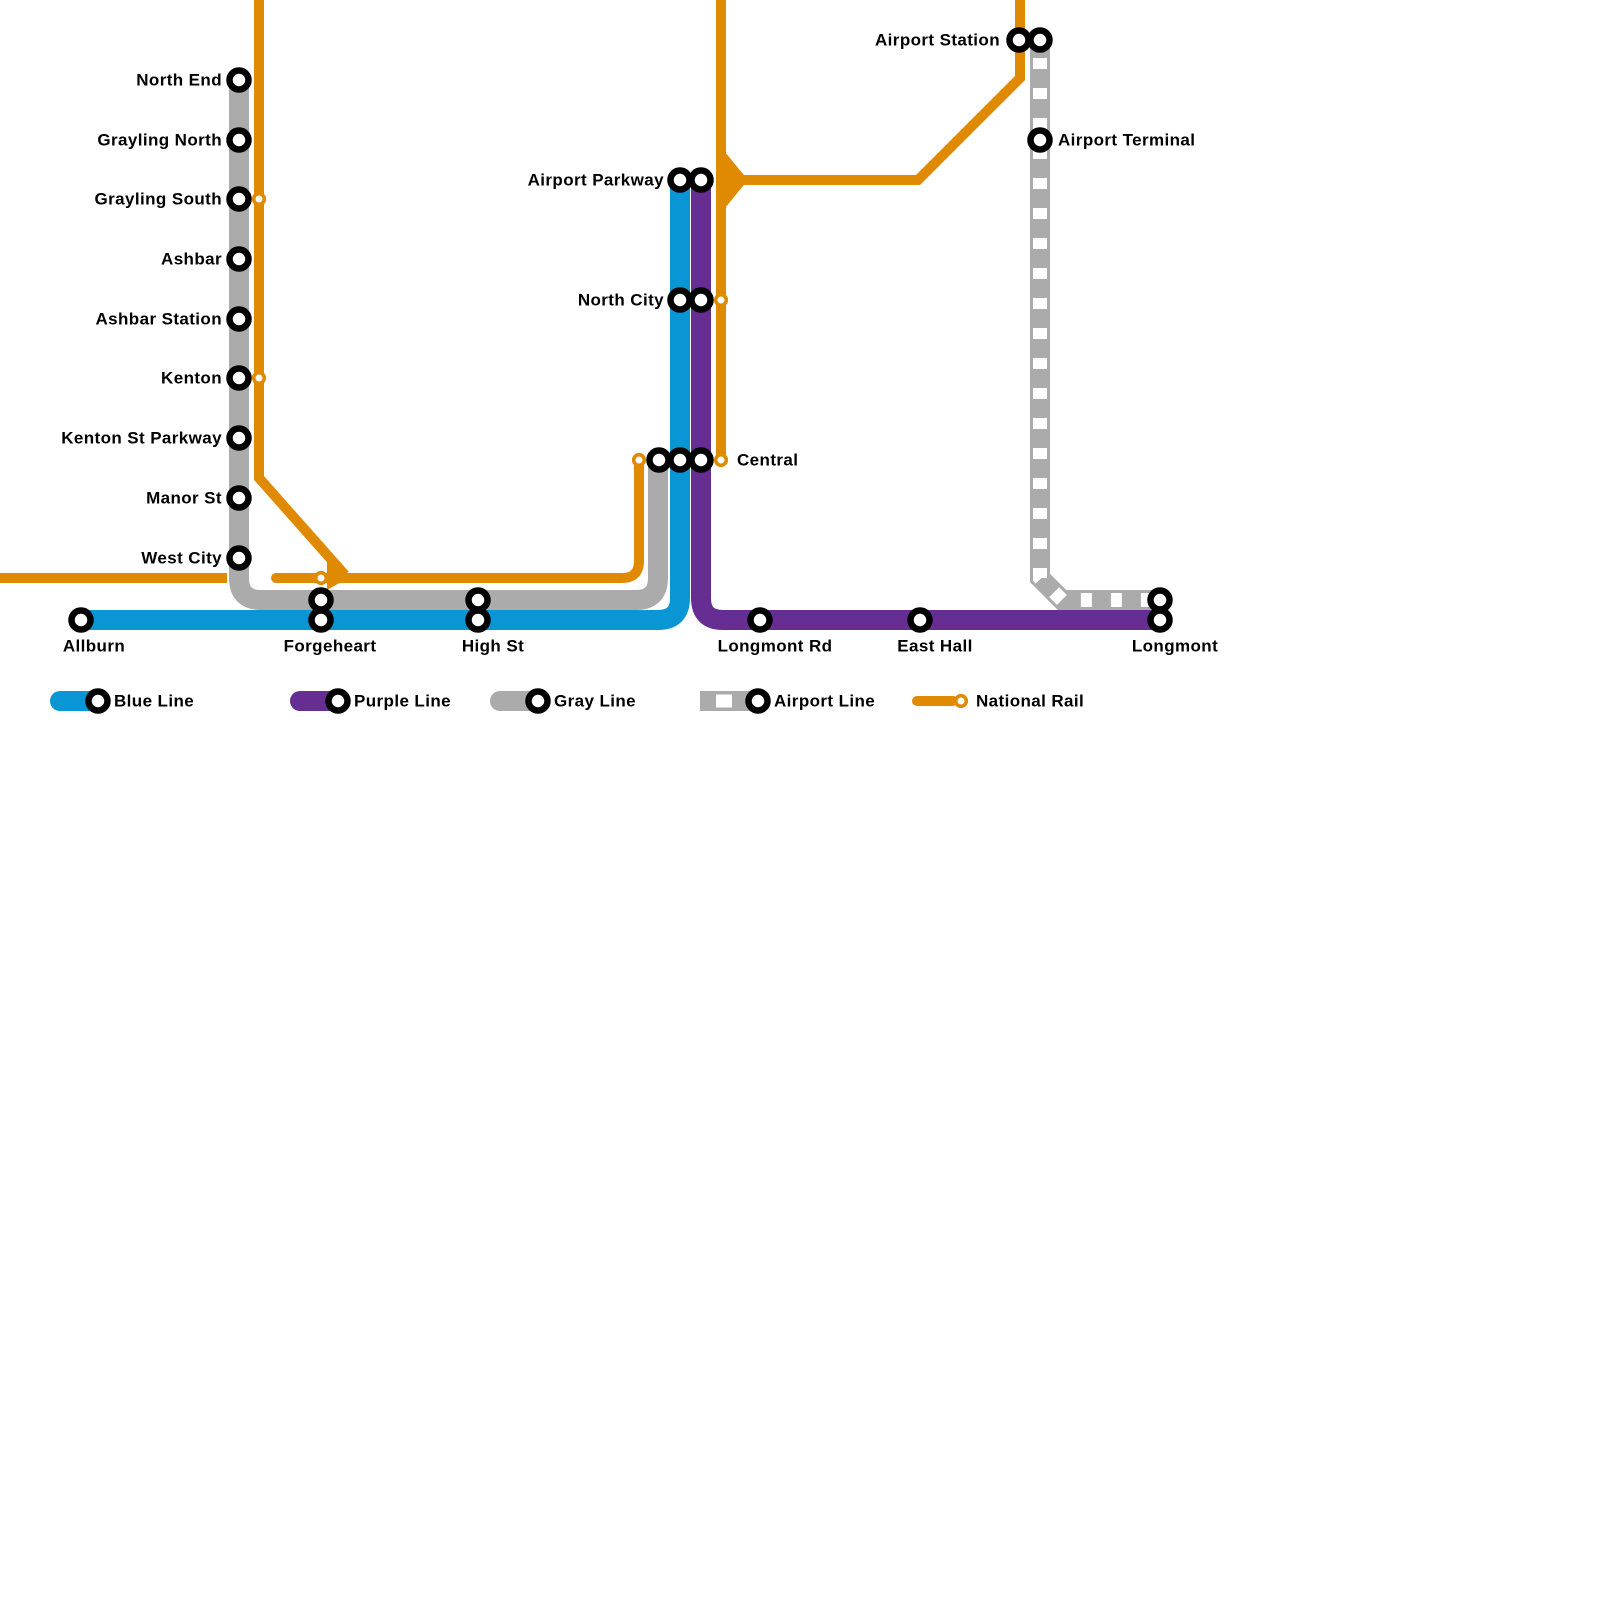 Image resolution: width=1600 pixels, height=1600 pixels. I want to click on gray-line-path, so click(448, 340).